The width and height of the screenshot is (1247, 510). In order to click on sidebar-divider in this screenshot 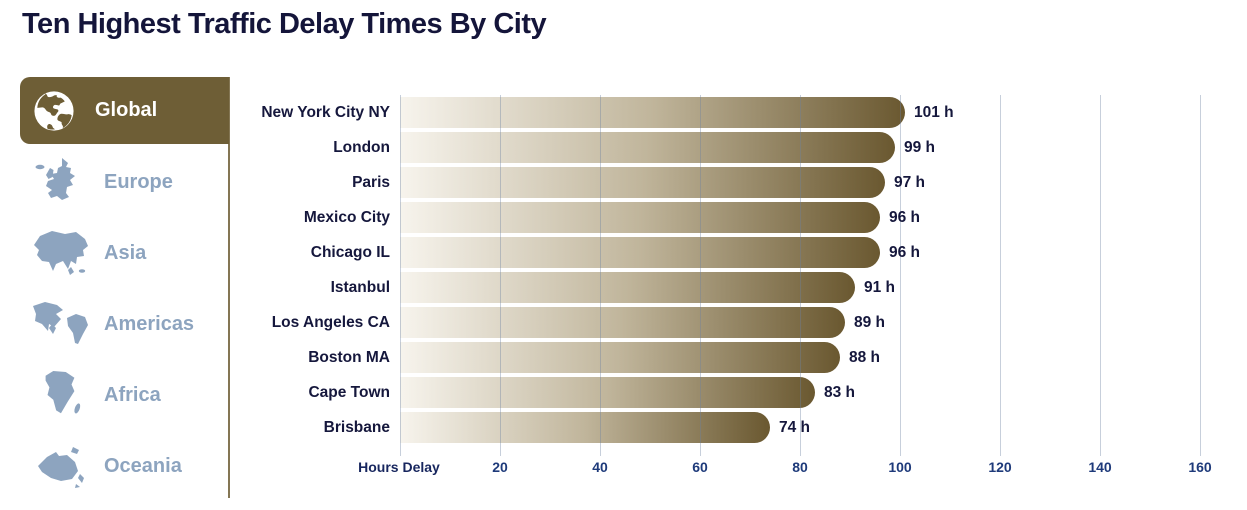, I will do `click(229, 287)`.